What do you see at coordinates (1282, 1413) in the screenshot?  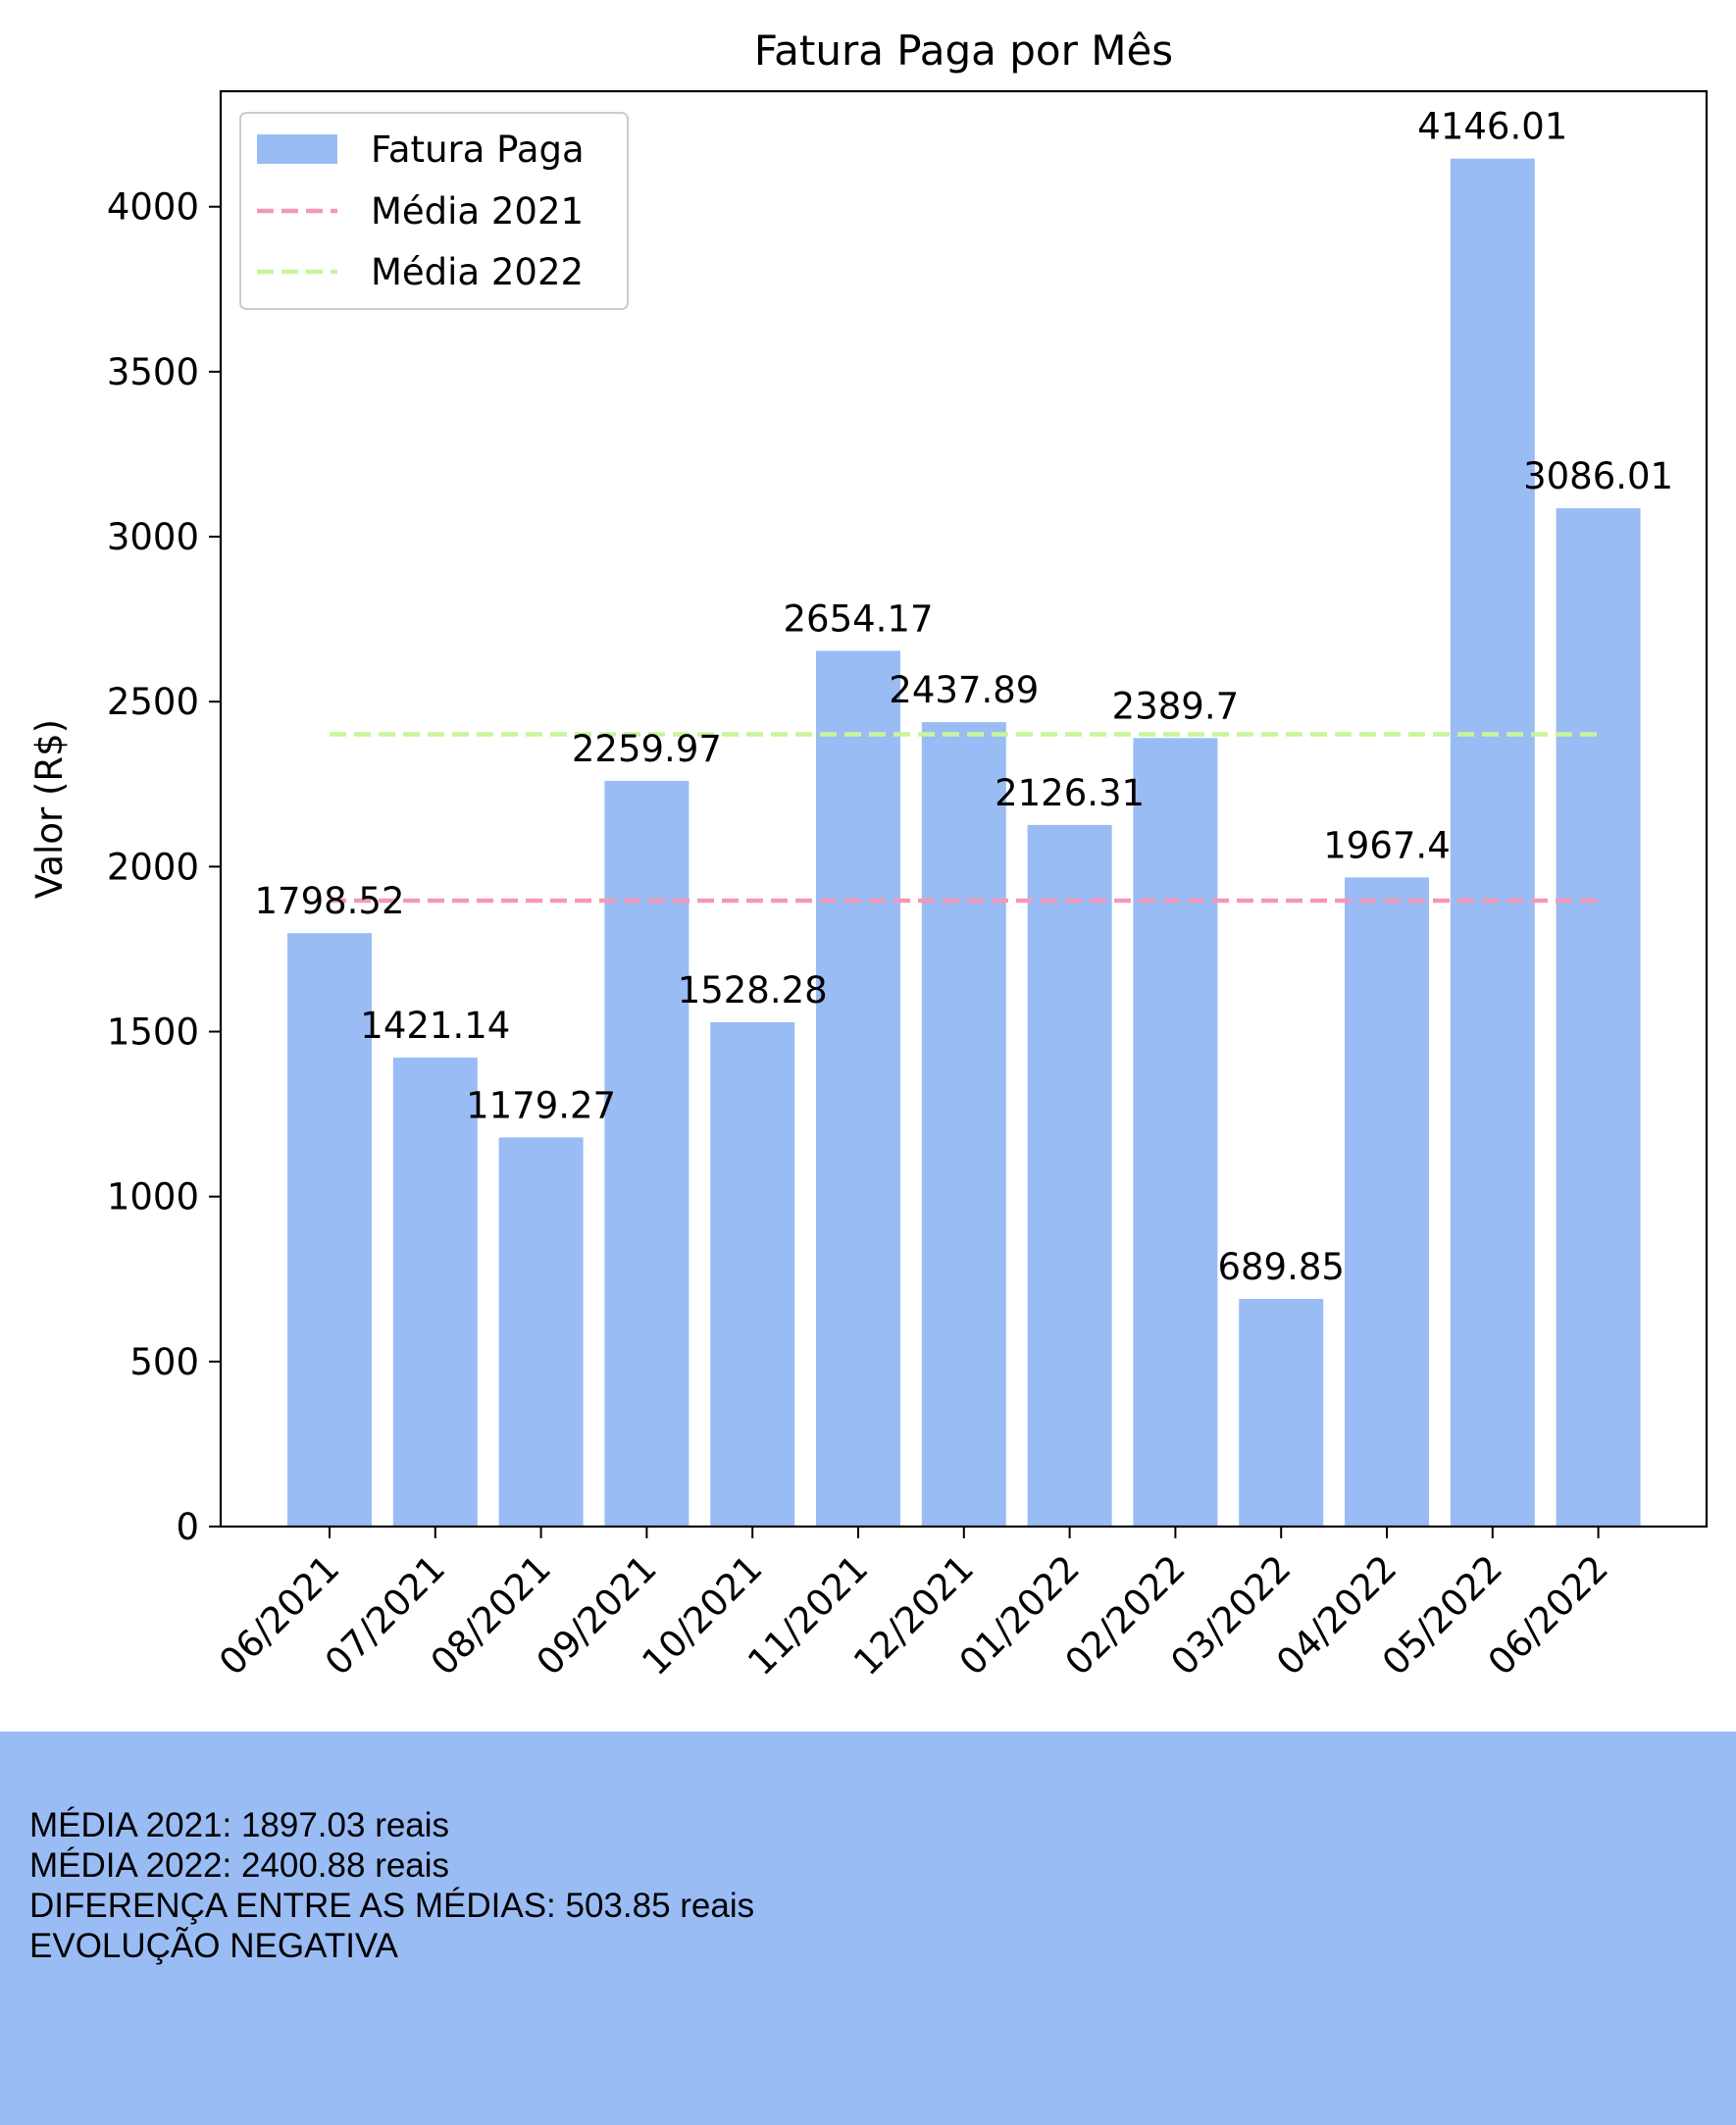 I see `bar-03-2022` at bounding box center [1282, 1413].